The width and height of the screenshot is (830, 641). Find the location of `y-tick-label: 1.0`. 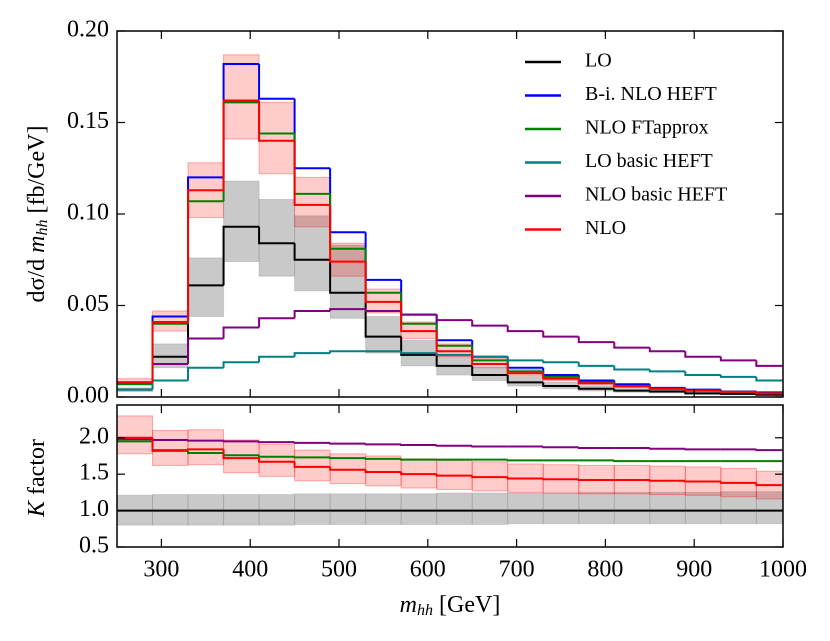

y-tick-label: 1.0 is located at coordinates (94, 509).